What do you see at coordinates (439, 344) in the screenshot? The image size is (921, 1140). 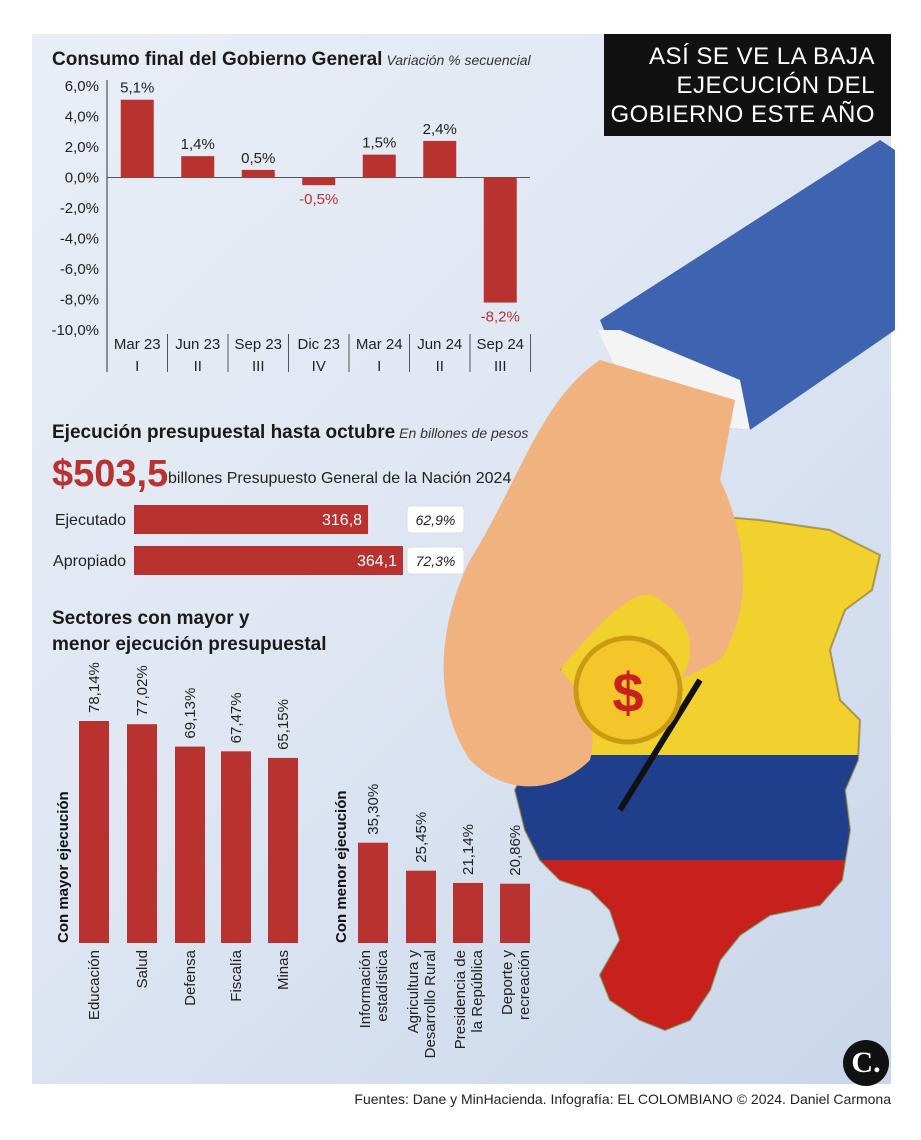 I see `x-tick-label: Jun 24` at bounding box center [439, 344].